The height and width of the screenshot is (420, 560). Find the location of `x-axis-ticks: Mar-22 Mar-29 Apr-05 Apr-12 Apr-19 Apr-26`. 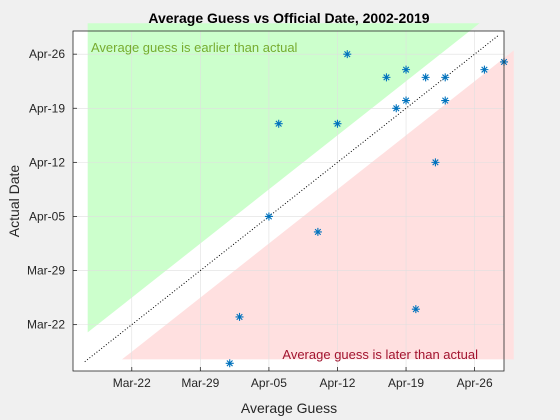

x-axis-ticks: Mar-22 Mar-29 Apr-05 Apr-12 Apr-19 Apr-26 is located at coordinates (303, 378).